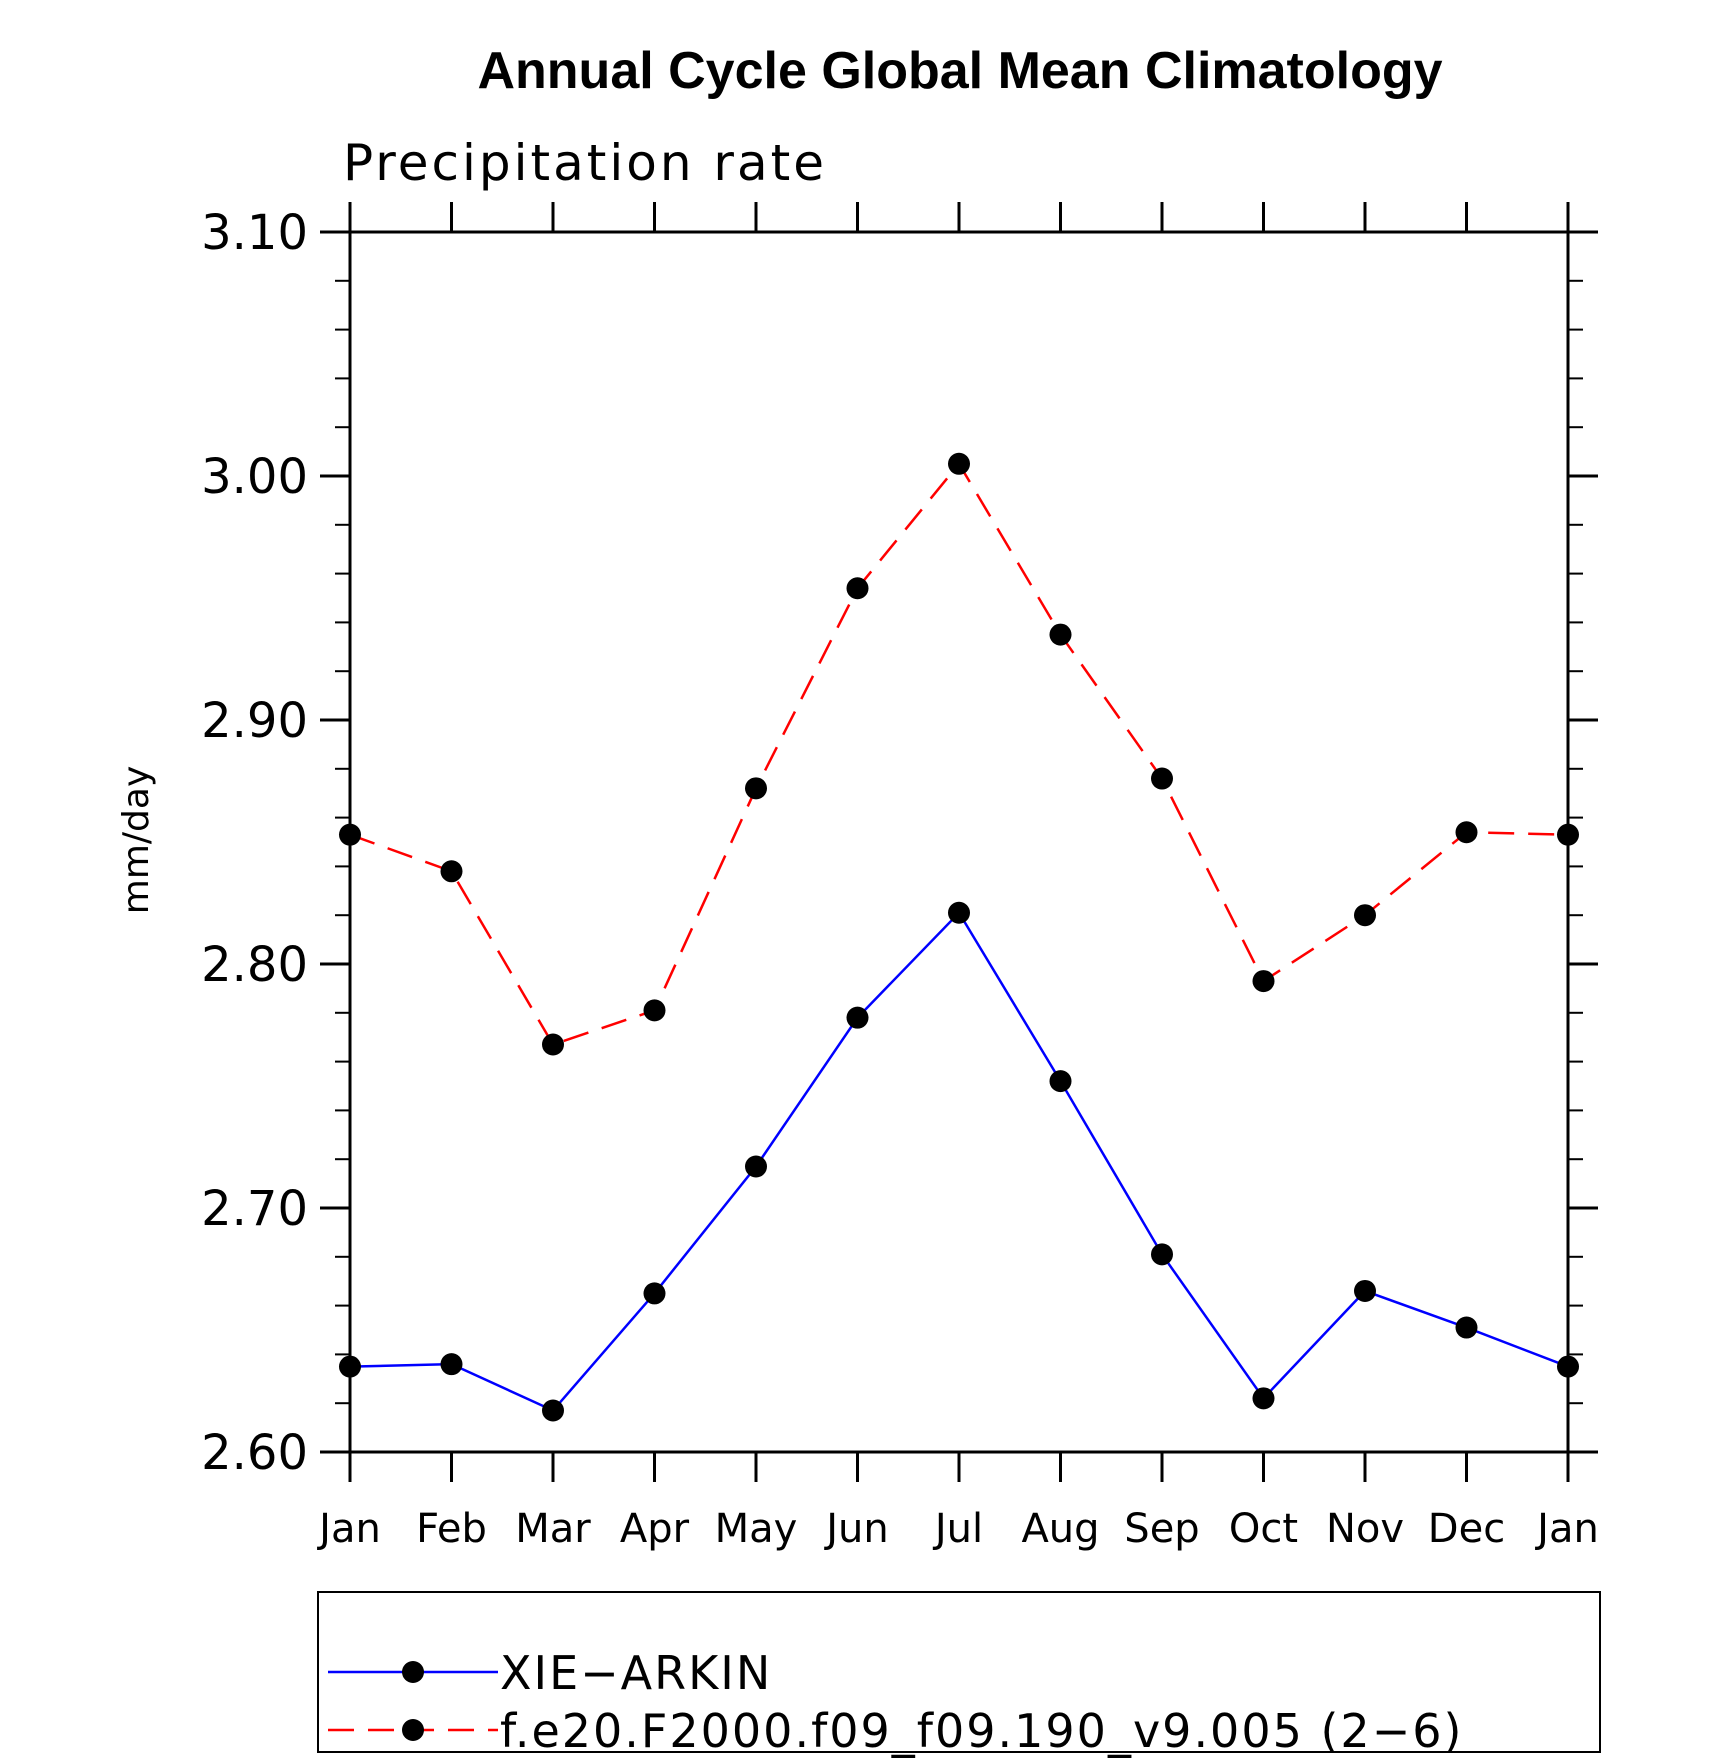 Image resolution: width=1710 pixels, height=1762 pixels. Describe the element at coordinates (254, 721) in the screenshot. I see `y-tick-label: 2.90` at that location.